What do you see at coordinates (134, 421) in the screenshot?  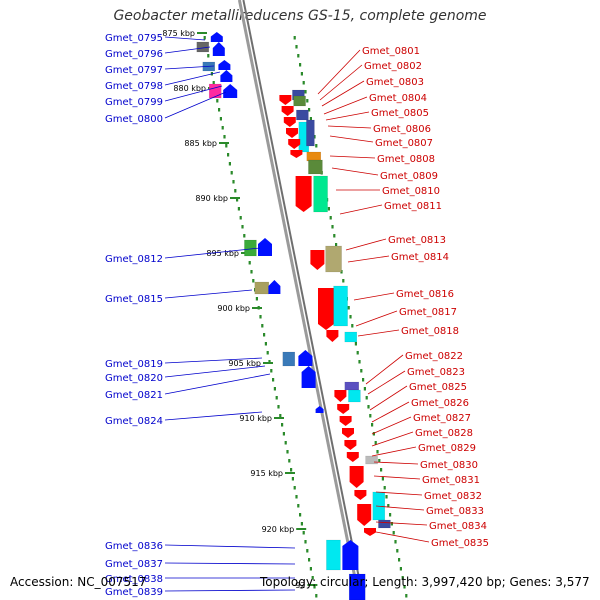 I see `gene-label-left: Gmet_0824` at bounding box center [134, 421].